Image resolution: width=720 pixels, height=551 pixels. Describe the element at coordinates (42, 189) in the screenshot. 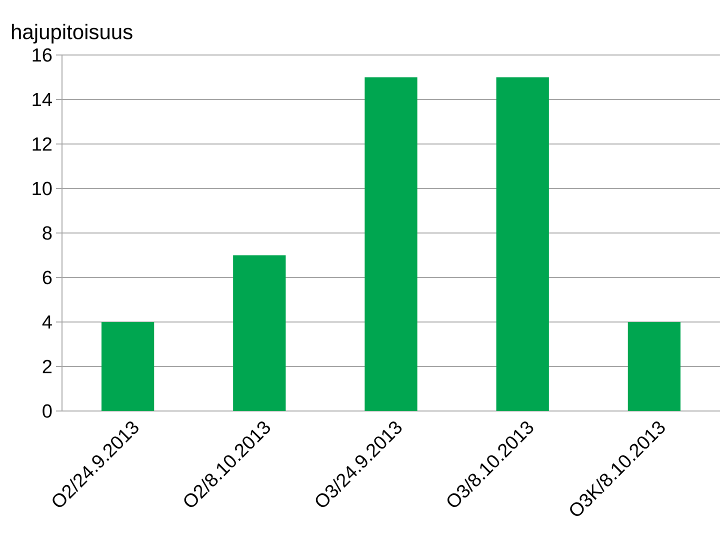

I see `y-tick-label: 10` at that location.